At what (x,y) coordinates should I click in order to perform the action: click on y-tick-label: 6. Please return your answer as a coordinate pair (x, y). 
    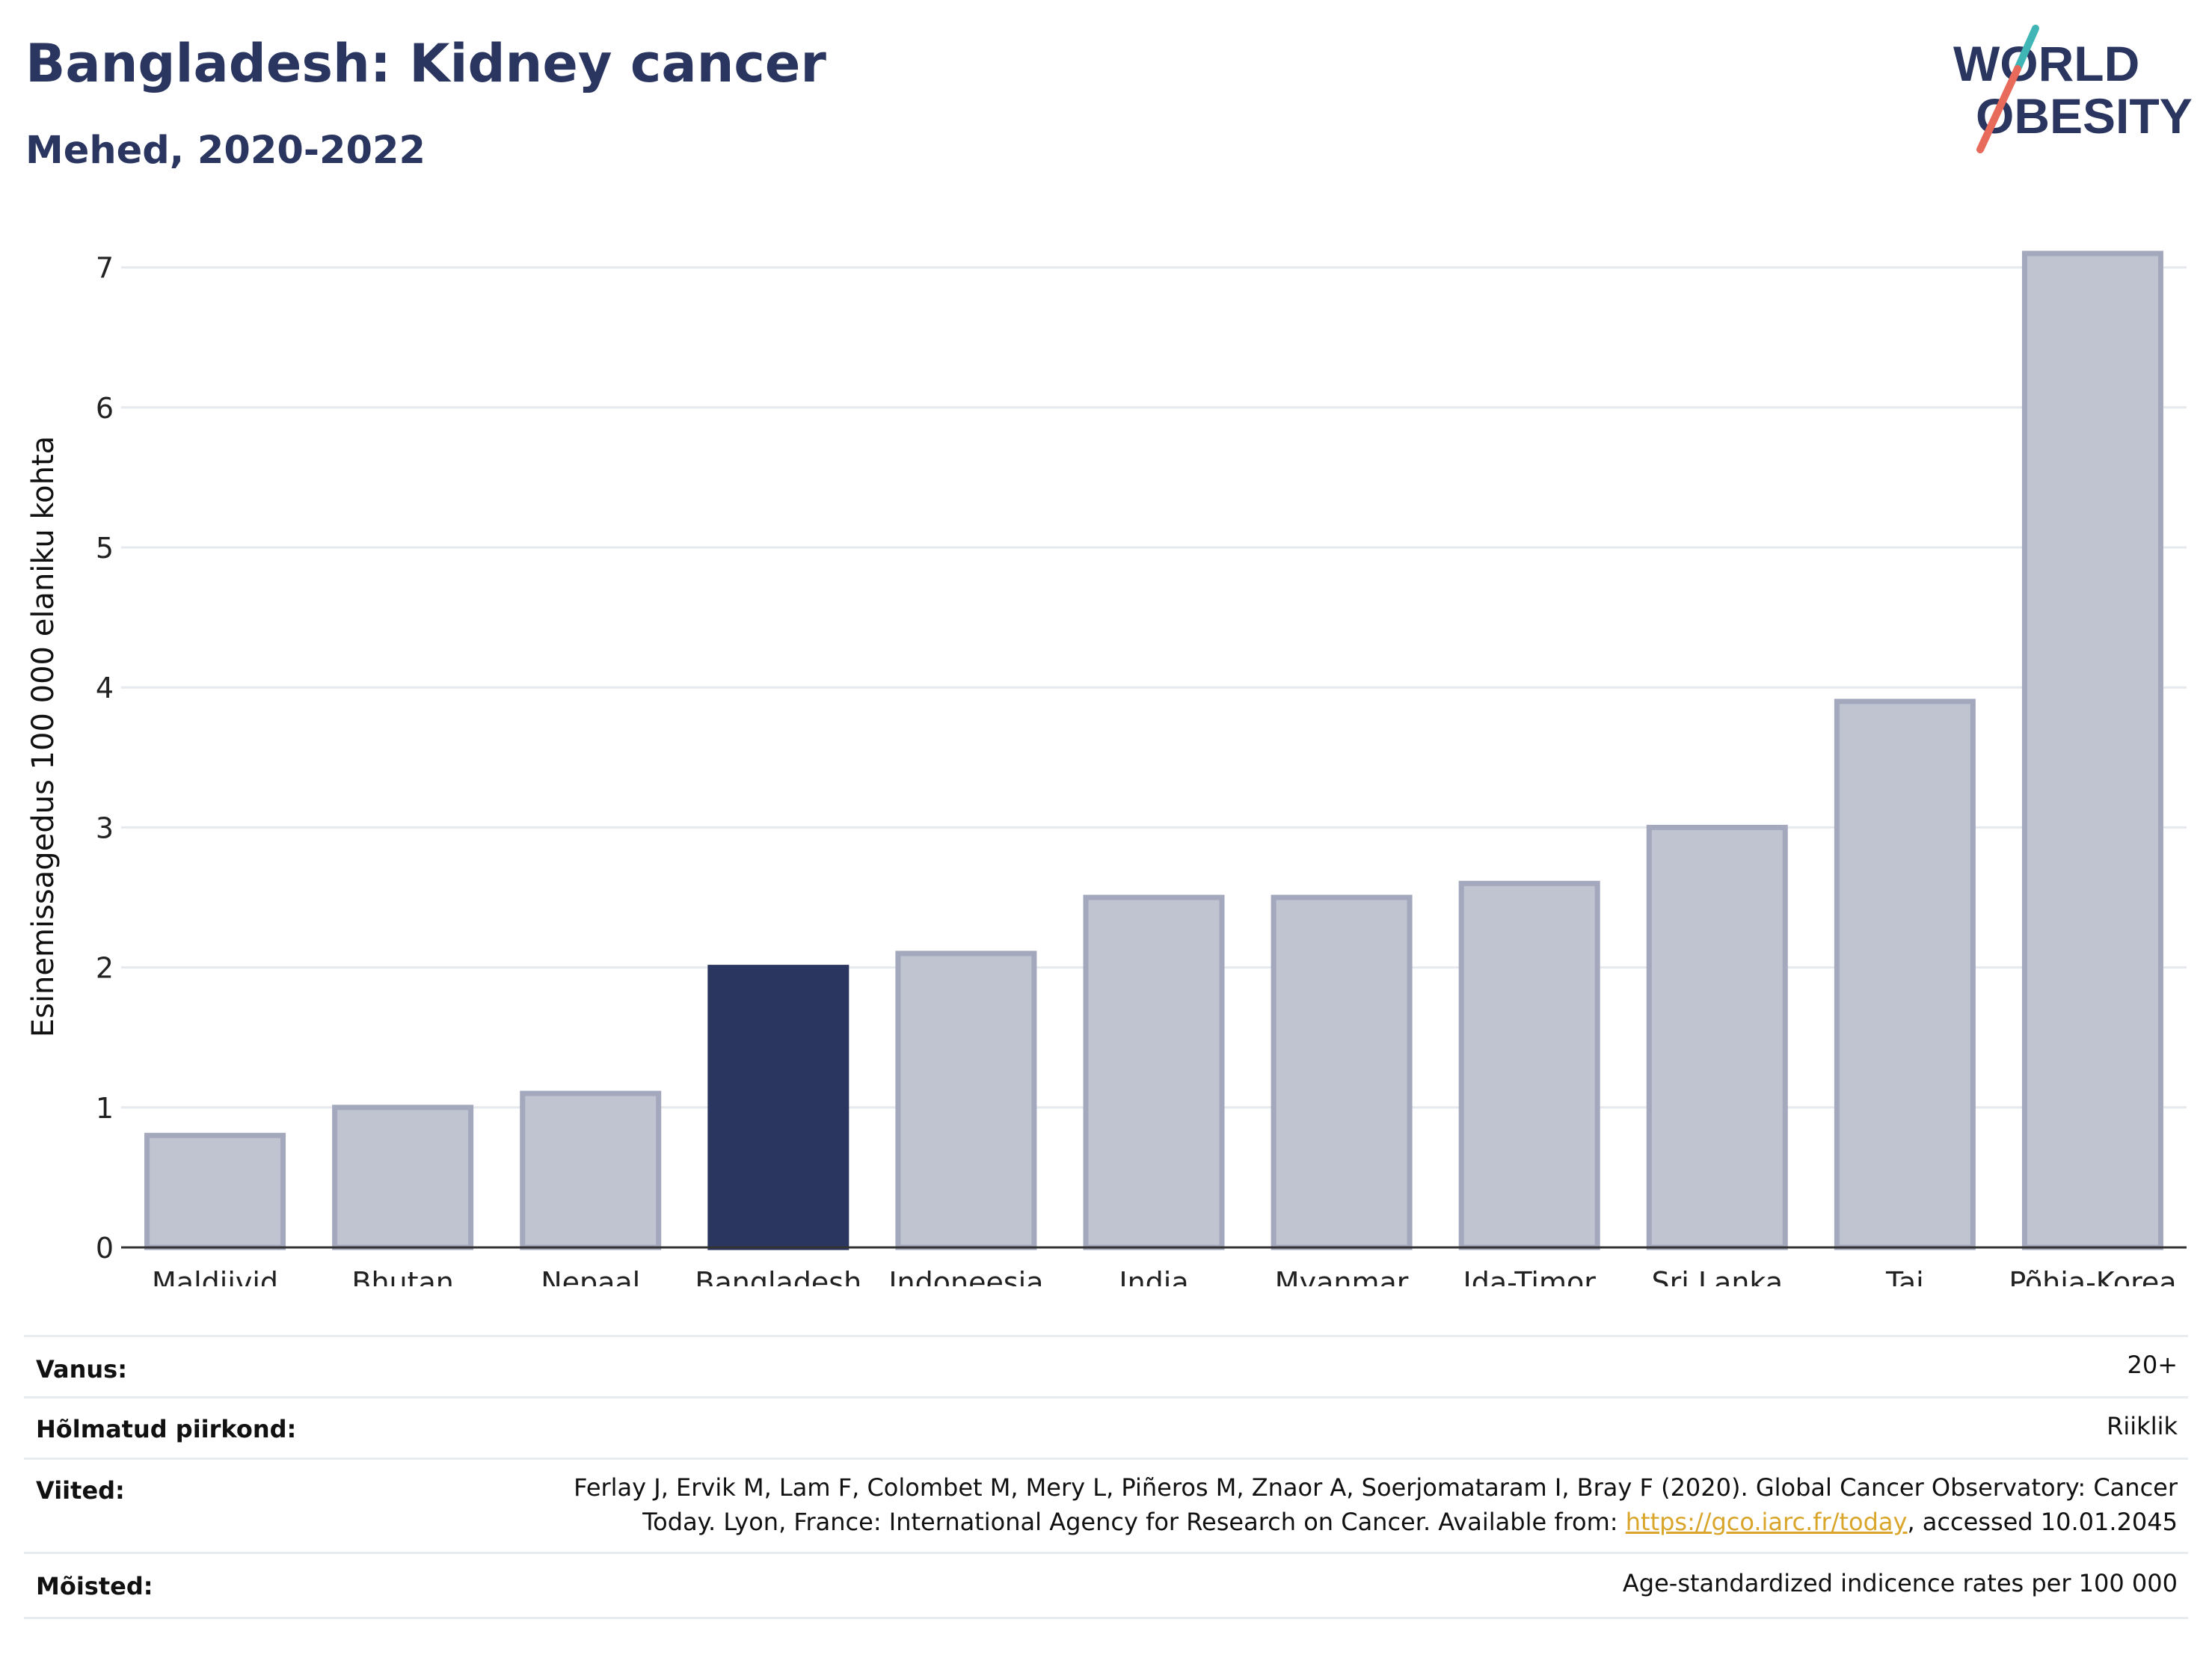
    Looking at the image, I should click on (105, 408).